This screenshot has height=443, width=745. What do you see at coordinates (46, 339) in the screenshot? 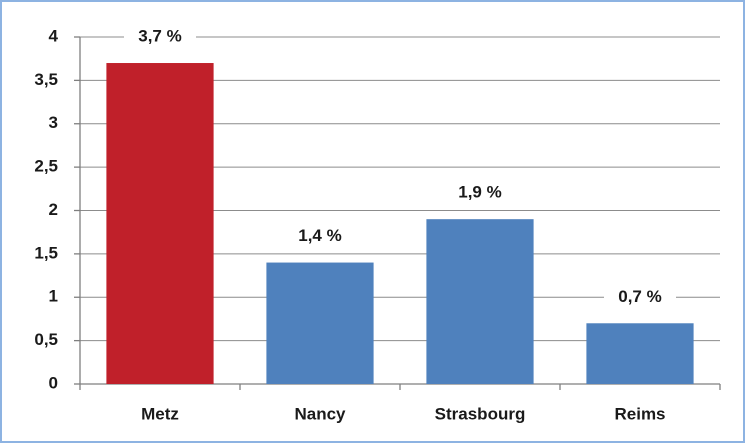
I see `y-tick-label: 0,5` at bounding box center [46, 339].